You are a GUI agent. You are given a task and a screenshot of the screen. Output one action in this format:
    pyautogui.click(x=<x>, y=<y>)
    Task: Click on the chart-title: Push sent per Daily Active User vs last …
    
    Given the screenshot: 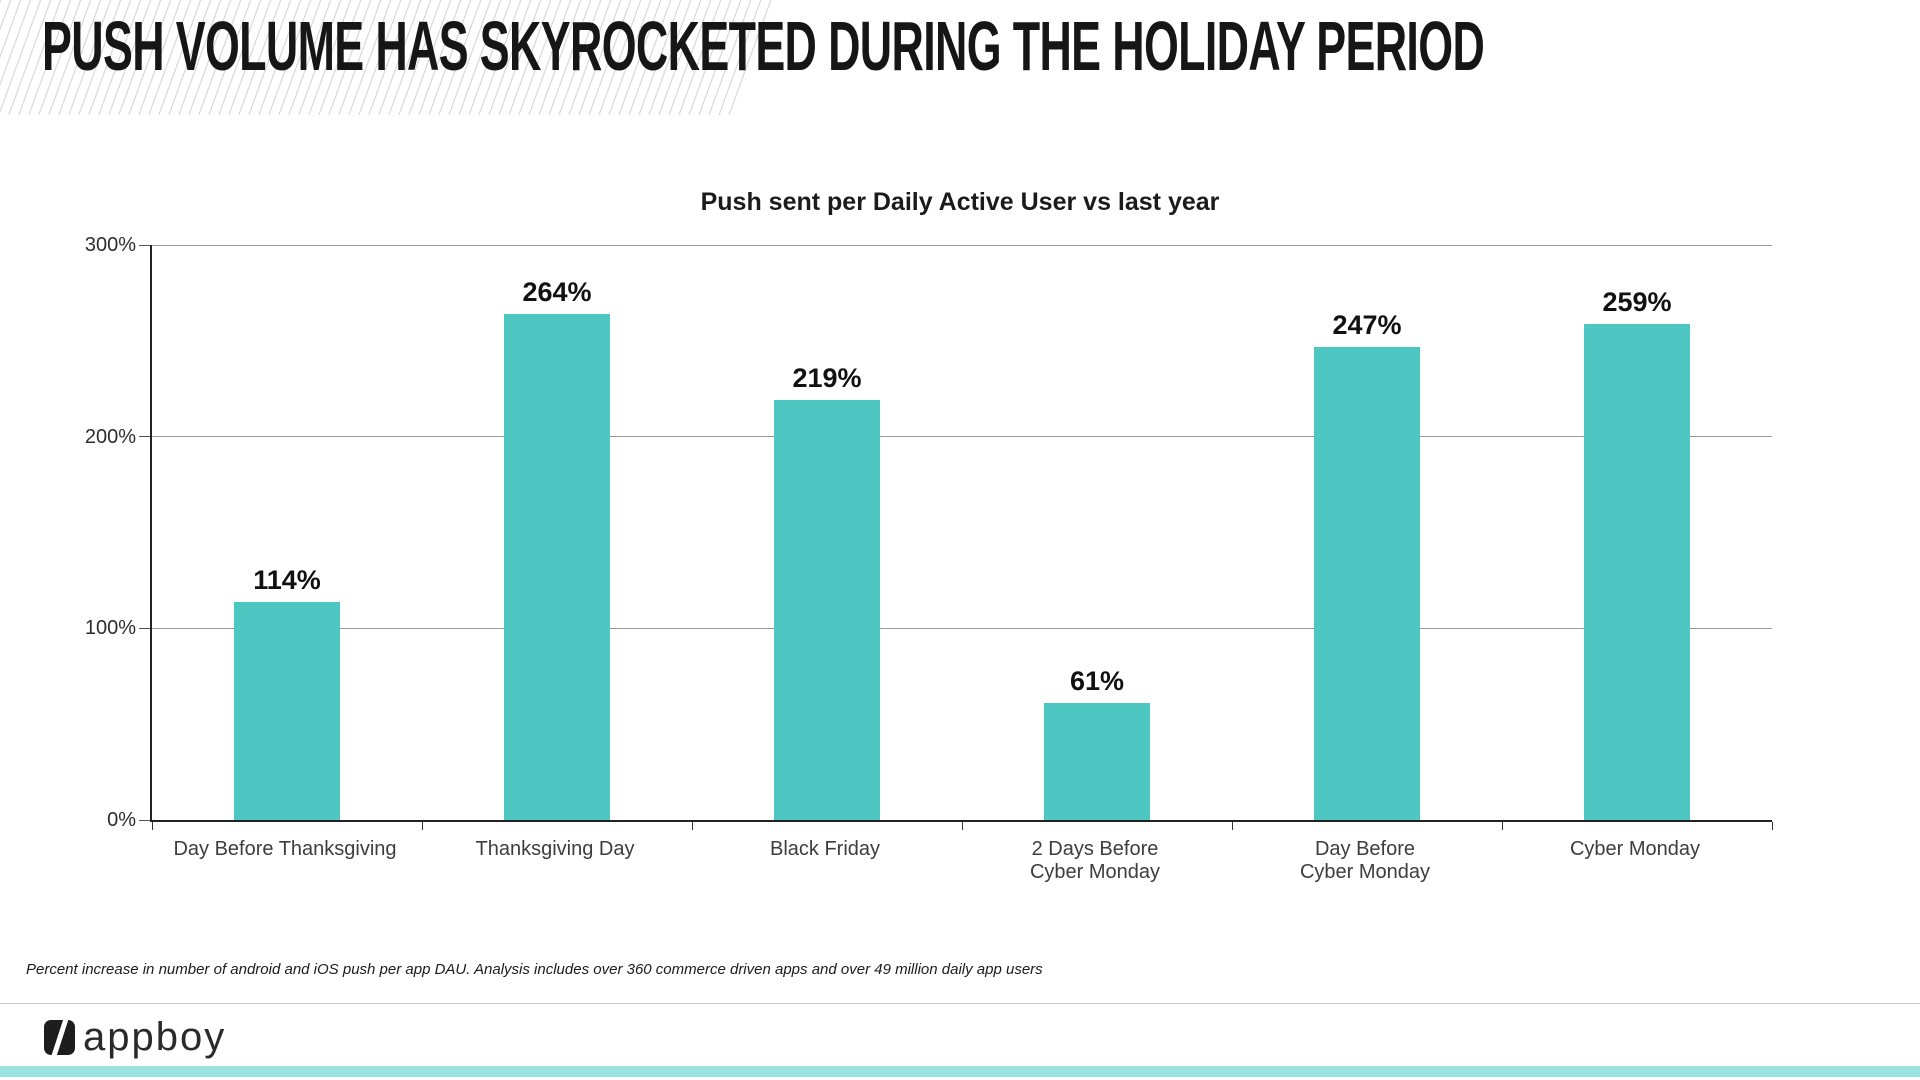 What is the action you would take?
    pyautogui.click(x=960, y=202)
    